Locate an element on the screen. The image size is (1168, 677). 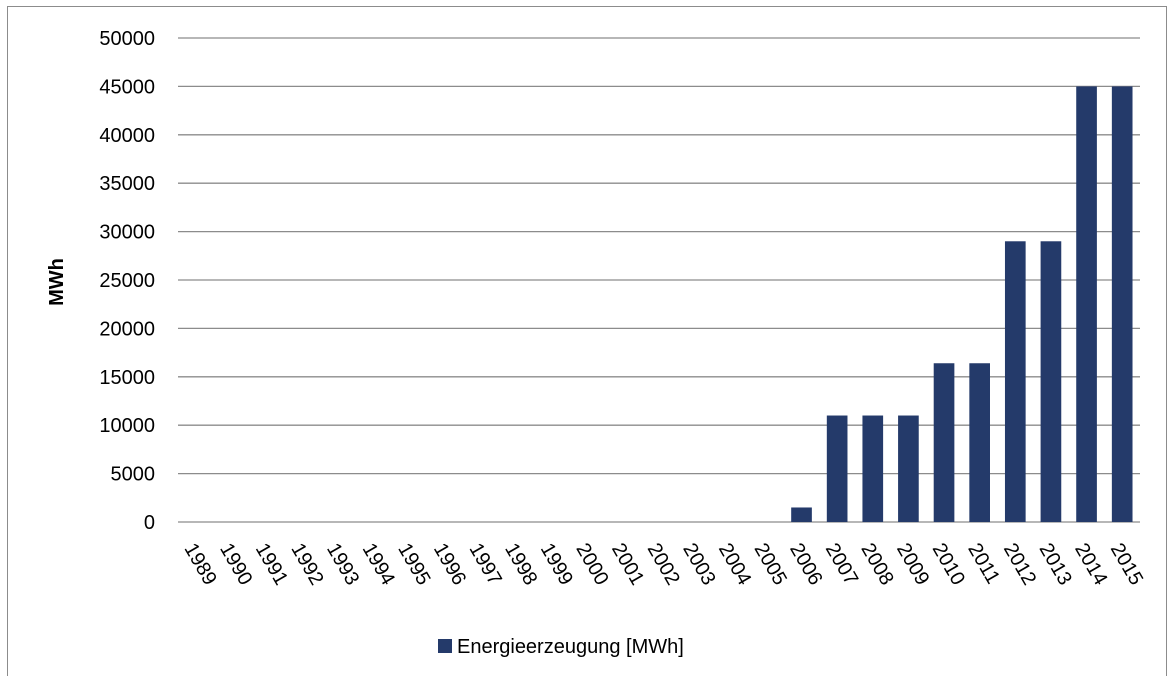
x-tick-label: 1997 is located at coordinates (485, 565).